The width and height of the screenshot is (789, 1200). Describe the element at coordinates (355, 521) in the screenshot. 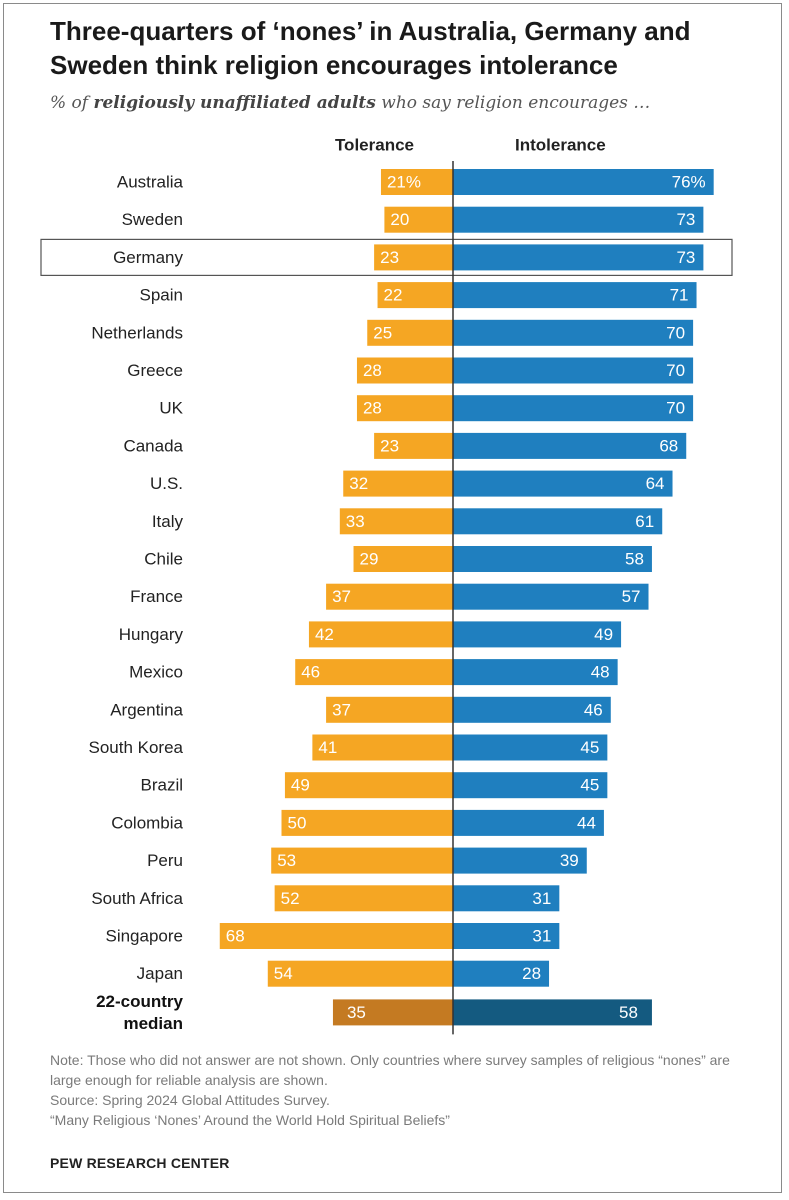

I see `data-label-tolerance: 33` at that location.